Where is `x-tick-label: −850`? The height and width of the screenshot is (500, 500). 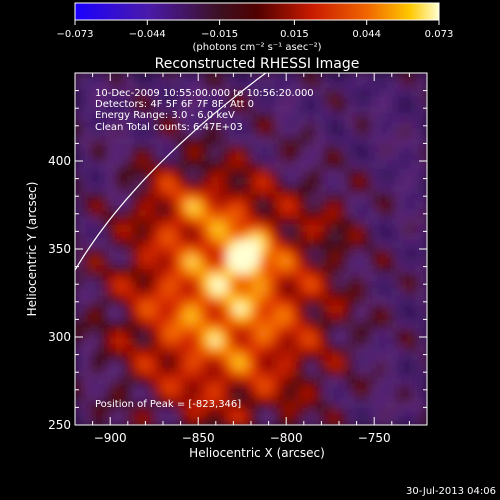 x-tick-label: −850 is located at coordinates (198, 438).